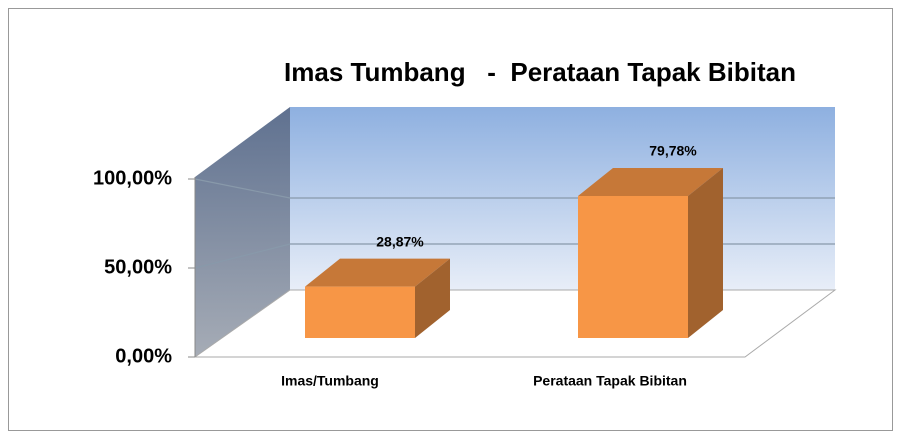 This screenshot has height=439, width=902. I want to click on floor, so click(515, 323).